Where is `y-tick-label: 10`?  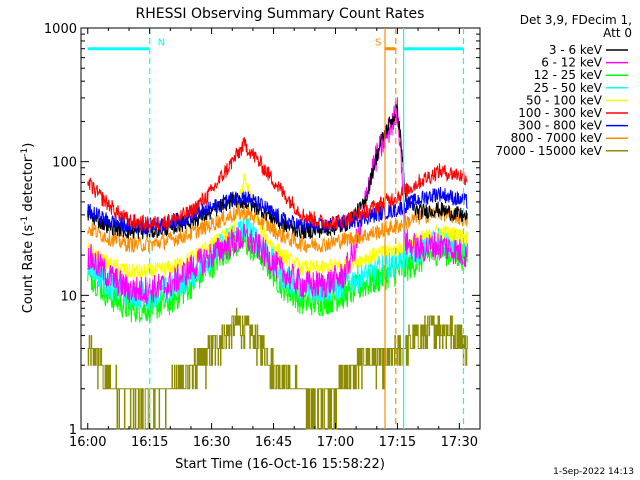
y-tick-label: 10 is located at coordinates (68, 296).